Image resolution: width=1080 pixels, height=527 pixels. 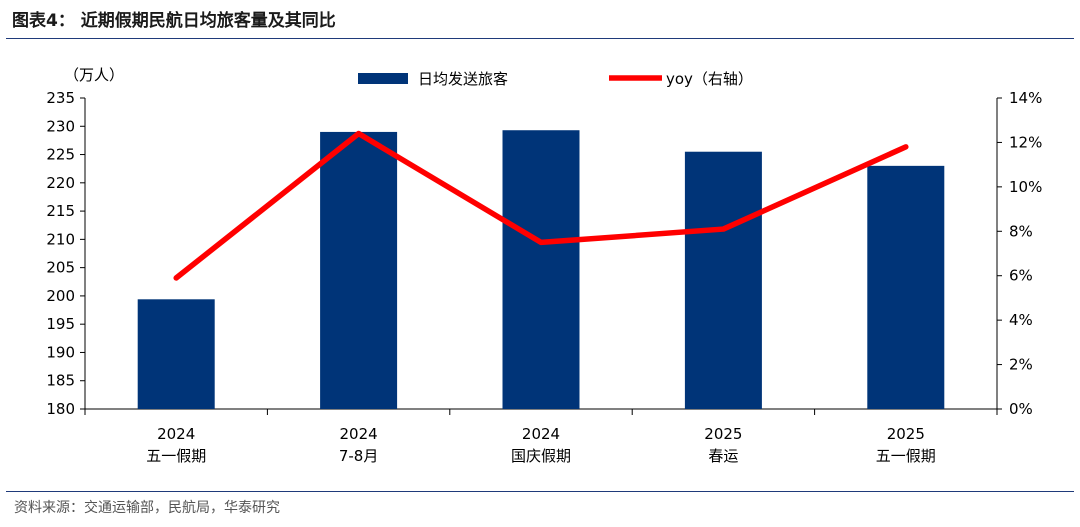 What do you see at coordinates (174, 21) in the screenshot?
I see `figure-title: 图表4： 近期假期民航日均旅客量及其同比` at bounding box center [174, 21].